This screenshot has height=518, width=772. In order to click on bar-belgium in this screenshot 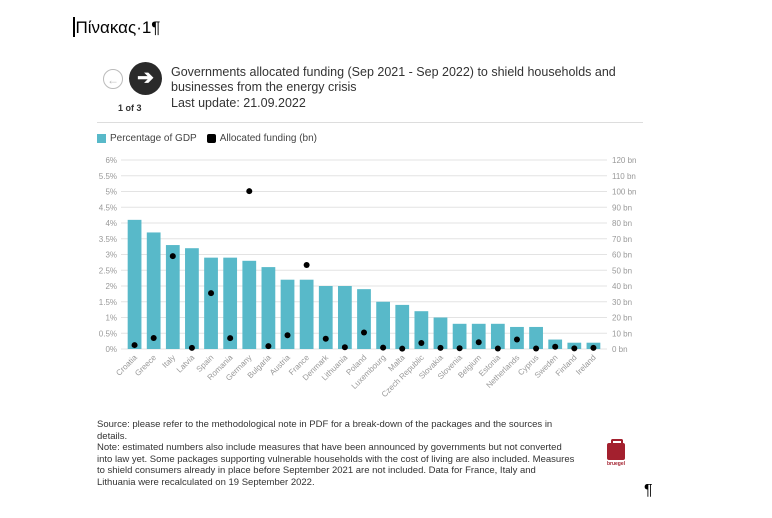, I will do `click(478, 336)`.